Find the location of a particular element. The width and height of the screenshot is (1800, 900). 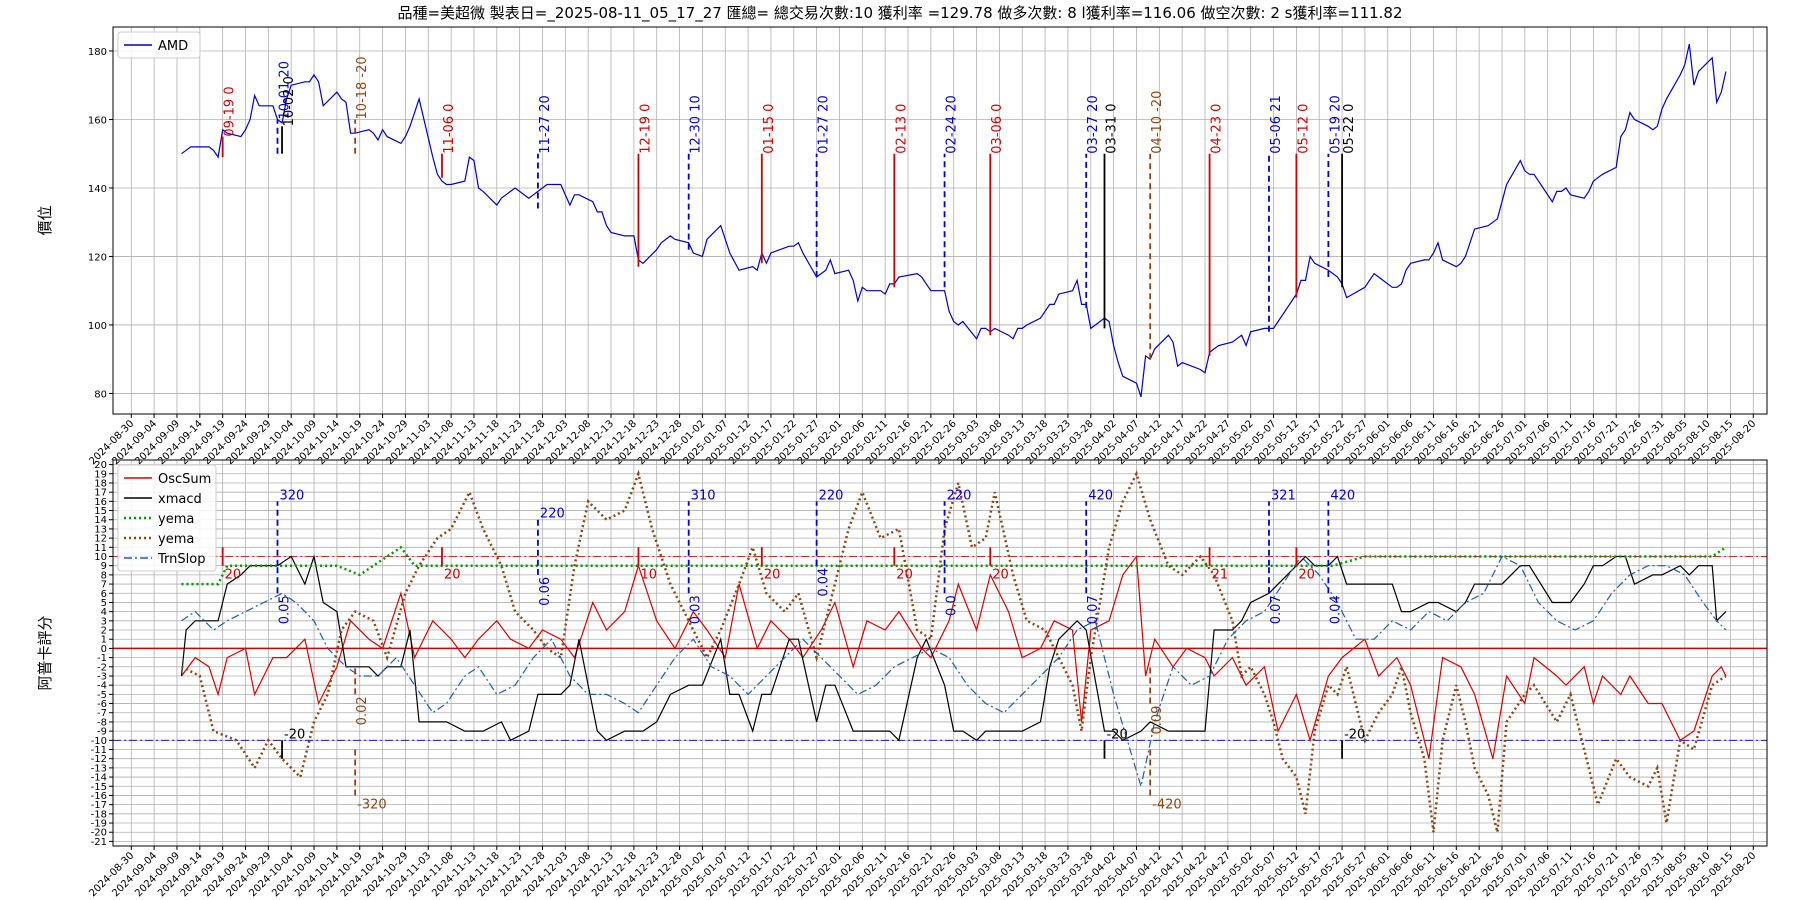

y-tick-label: -9 is located at coordinates (102, 732).